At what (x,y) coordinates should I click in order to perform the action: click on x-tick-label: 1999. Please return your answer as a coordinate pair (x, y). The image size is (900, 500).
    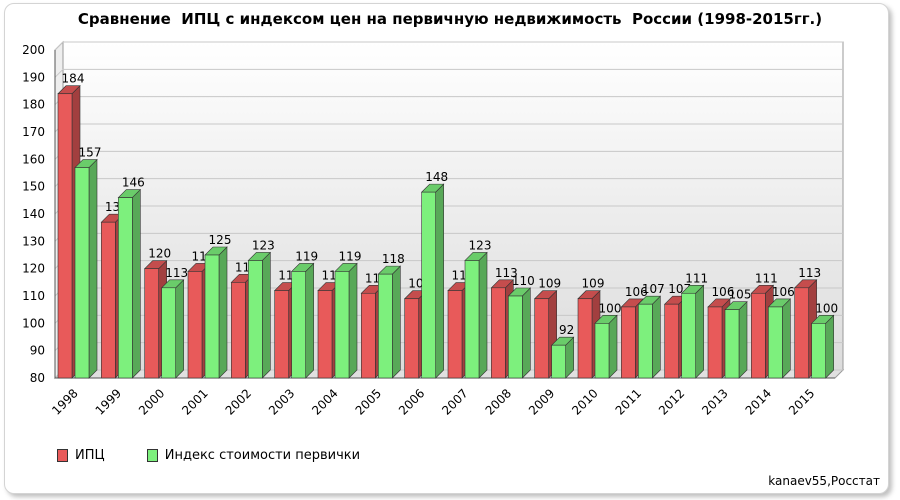
    Looking at the image, I should click on (108, 401).